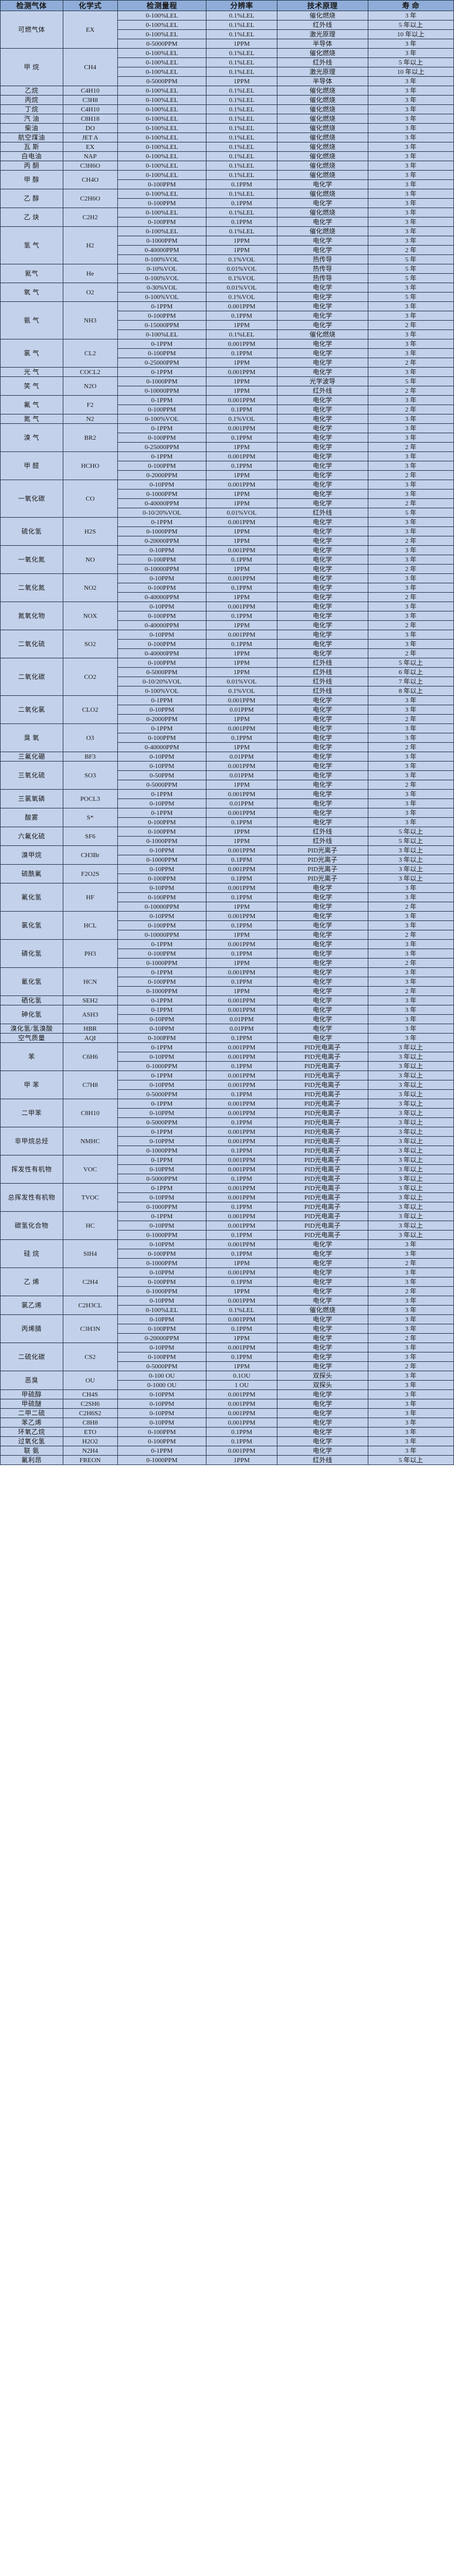  What do you see at coordinates (227, 1441) in the screenshot?
I see `table-row: 过氧化氢 H2O2 0-100PPM 0.1PPM 电化学 3 年` at bounding box center [227, 1441].